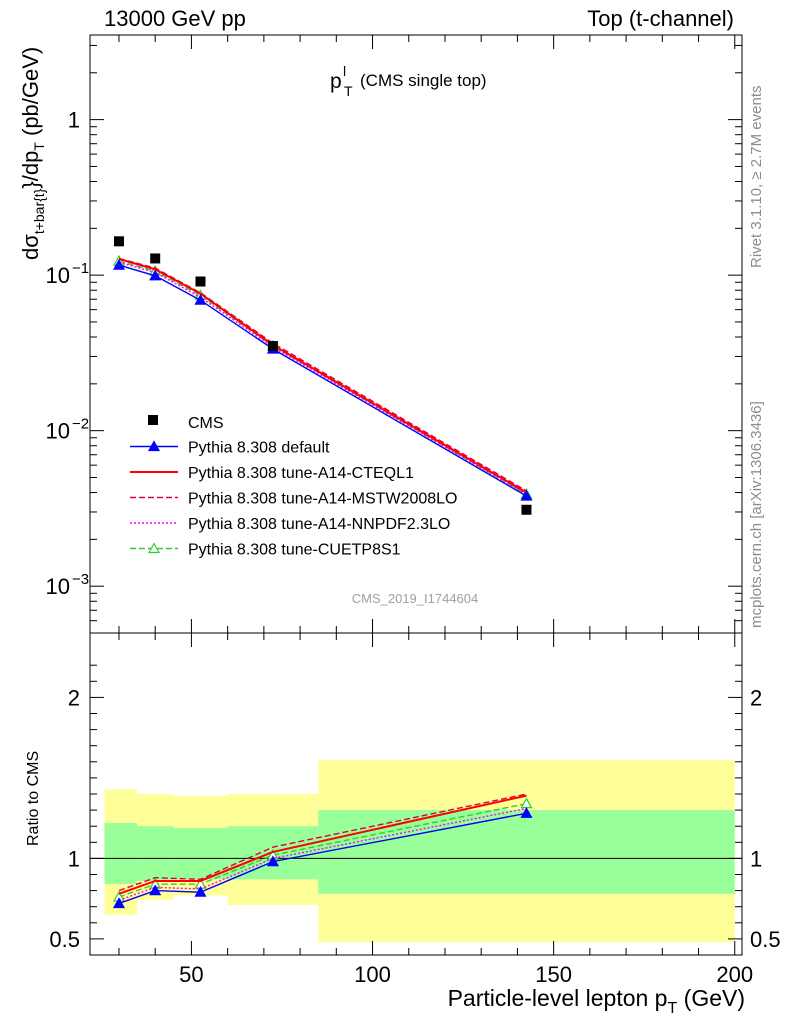 The width and height of the screenshot is (786, 1024). Describe the element at coordinates (344, 71) in the screenshot. I see `chart-title-superscript: l` at that location.